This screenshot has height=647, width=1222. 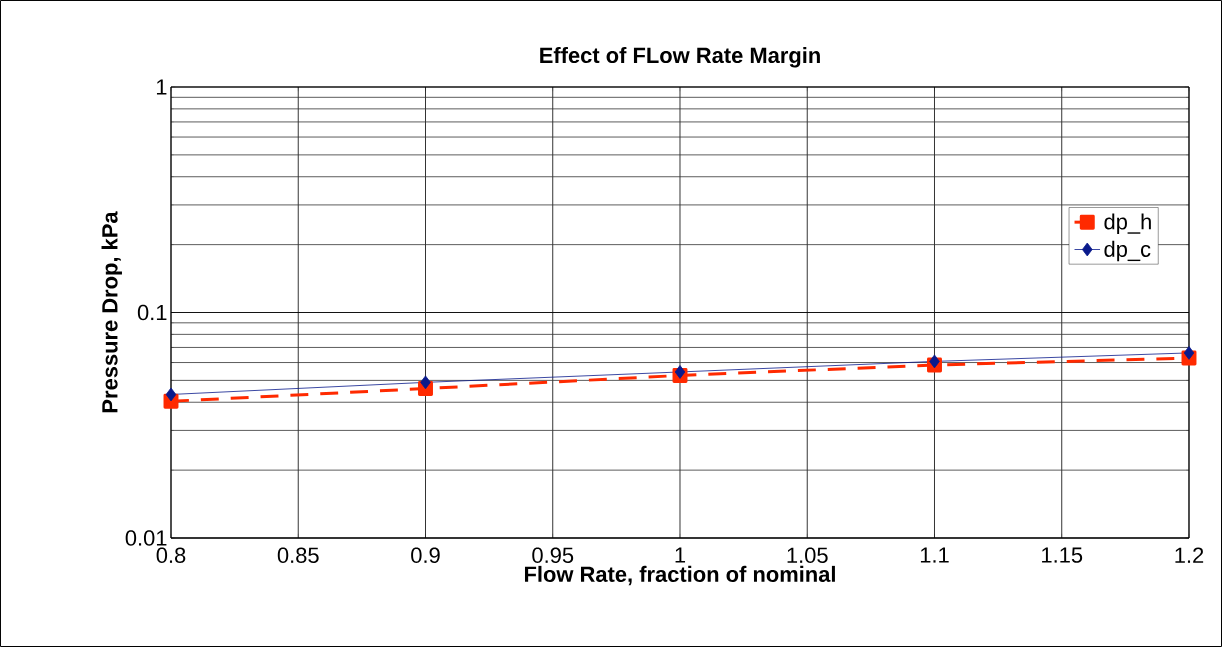 I want to click on y-tick-label: 0.1, so click(x=152, y=312).